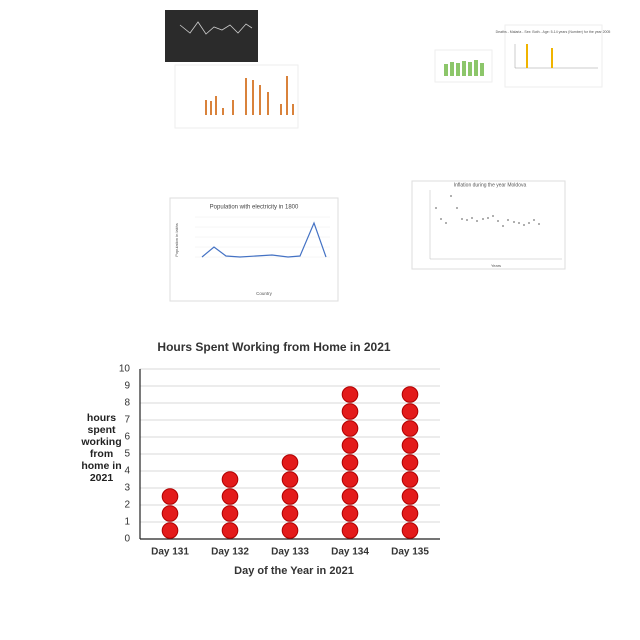  I want to click on chart-title: Hours Spent Working from Home in 2021, so click(273, 347).